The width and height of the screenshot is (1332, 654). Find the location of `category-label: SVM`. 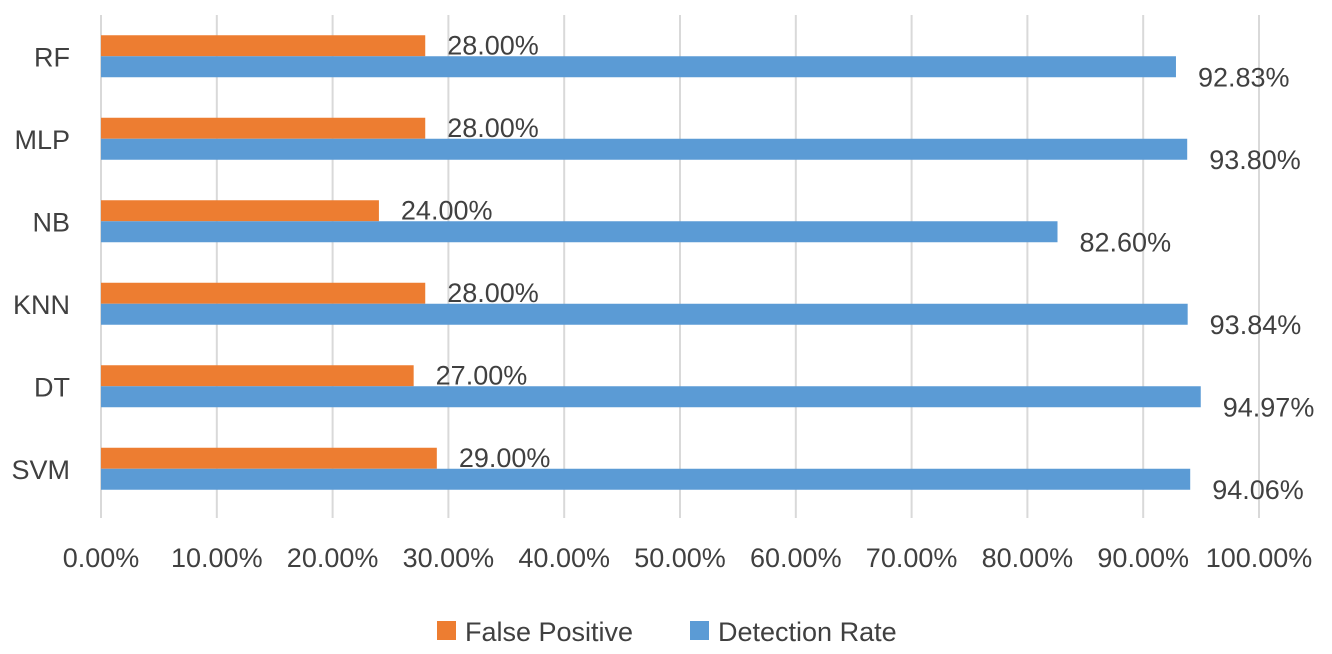

category-label: SVM is located at coordinates (40, 470).